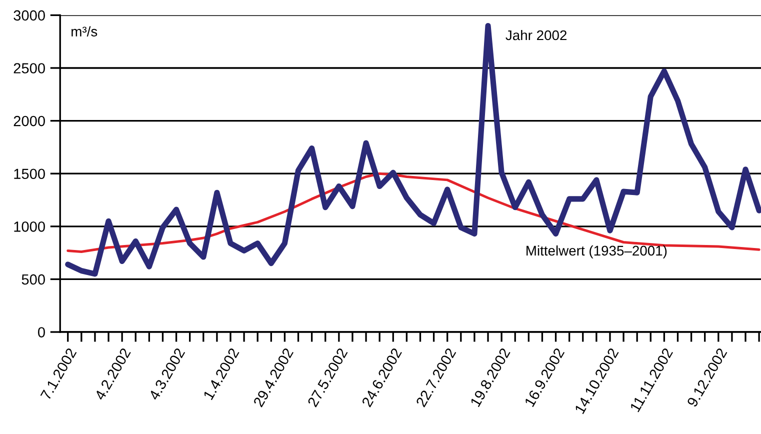 Image resolution: width=761 pixels, height=434 pixels. Describe the element at coordinates (41, 332) in the screenshot. I see `y-tick-label: 0` at that location.